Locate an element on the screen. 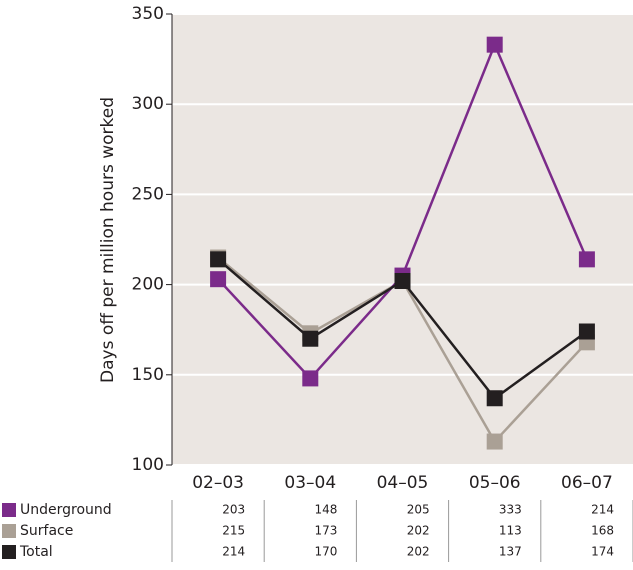 The width and height of the screenshot is (633, 570). y-tick-label: 250 is located at coordinates (148, 194).